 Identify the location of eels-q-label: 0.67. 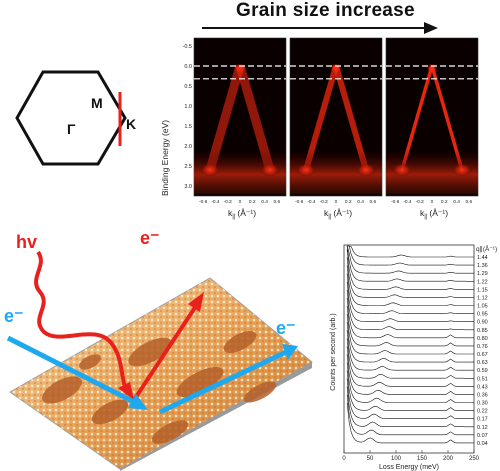
(482, 355).